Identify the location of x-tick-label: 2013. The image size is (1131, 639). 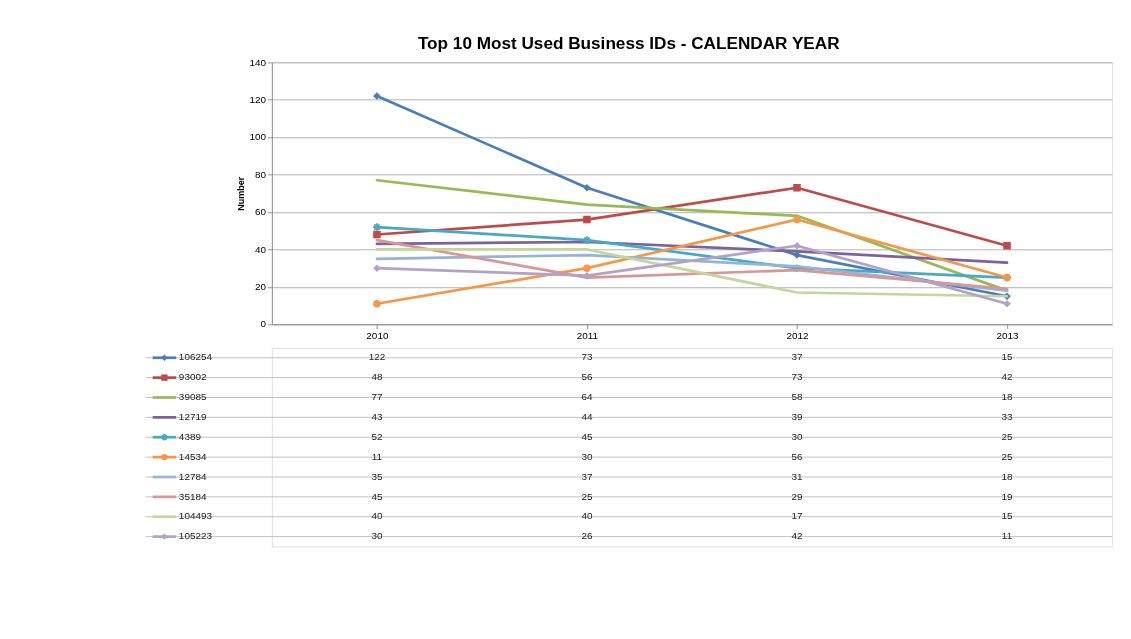
(1007, 336).